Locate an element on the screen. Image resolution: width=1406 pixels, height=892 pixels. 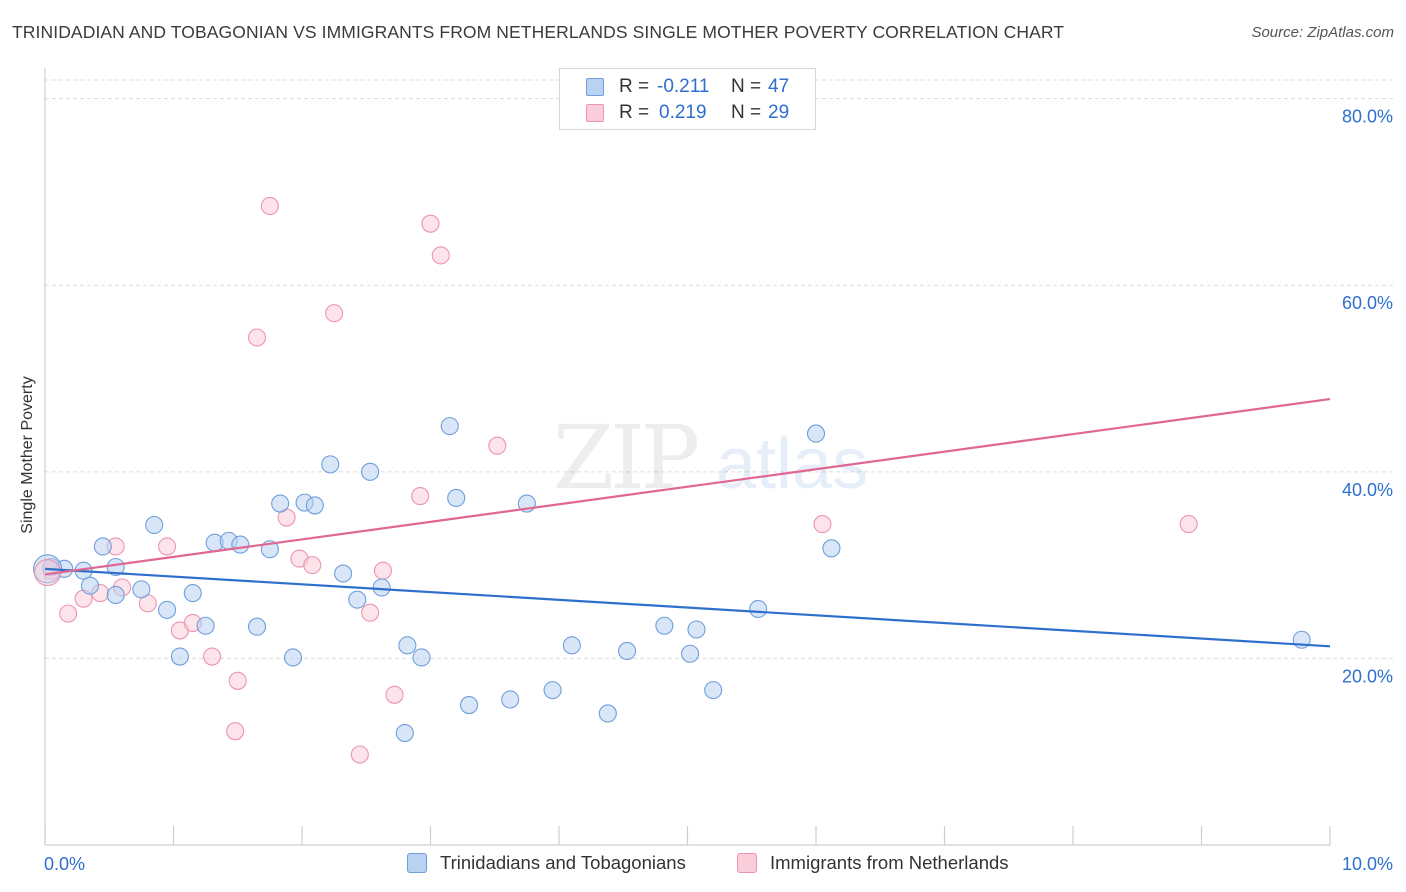
legend-r-value: 0.219 is located at coordinates (683, 112).